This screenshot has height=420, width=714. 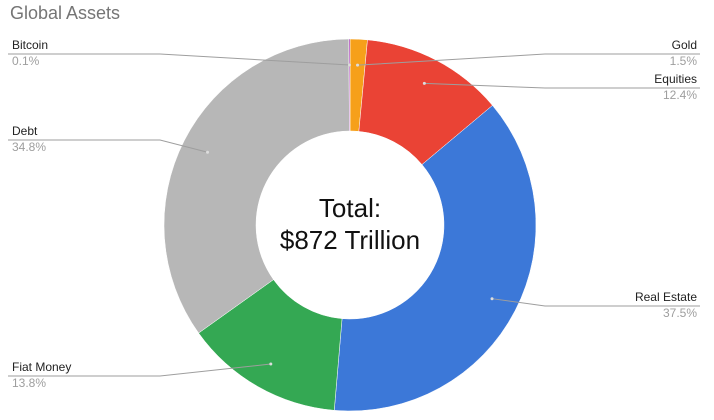 I want to click on data-label: 37.5%, so click(x=680, y=313).